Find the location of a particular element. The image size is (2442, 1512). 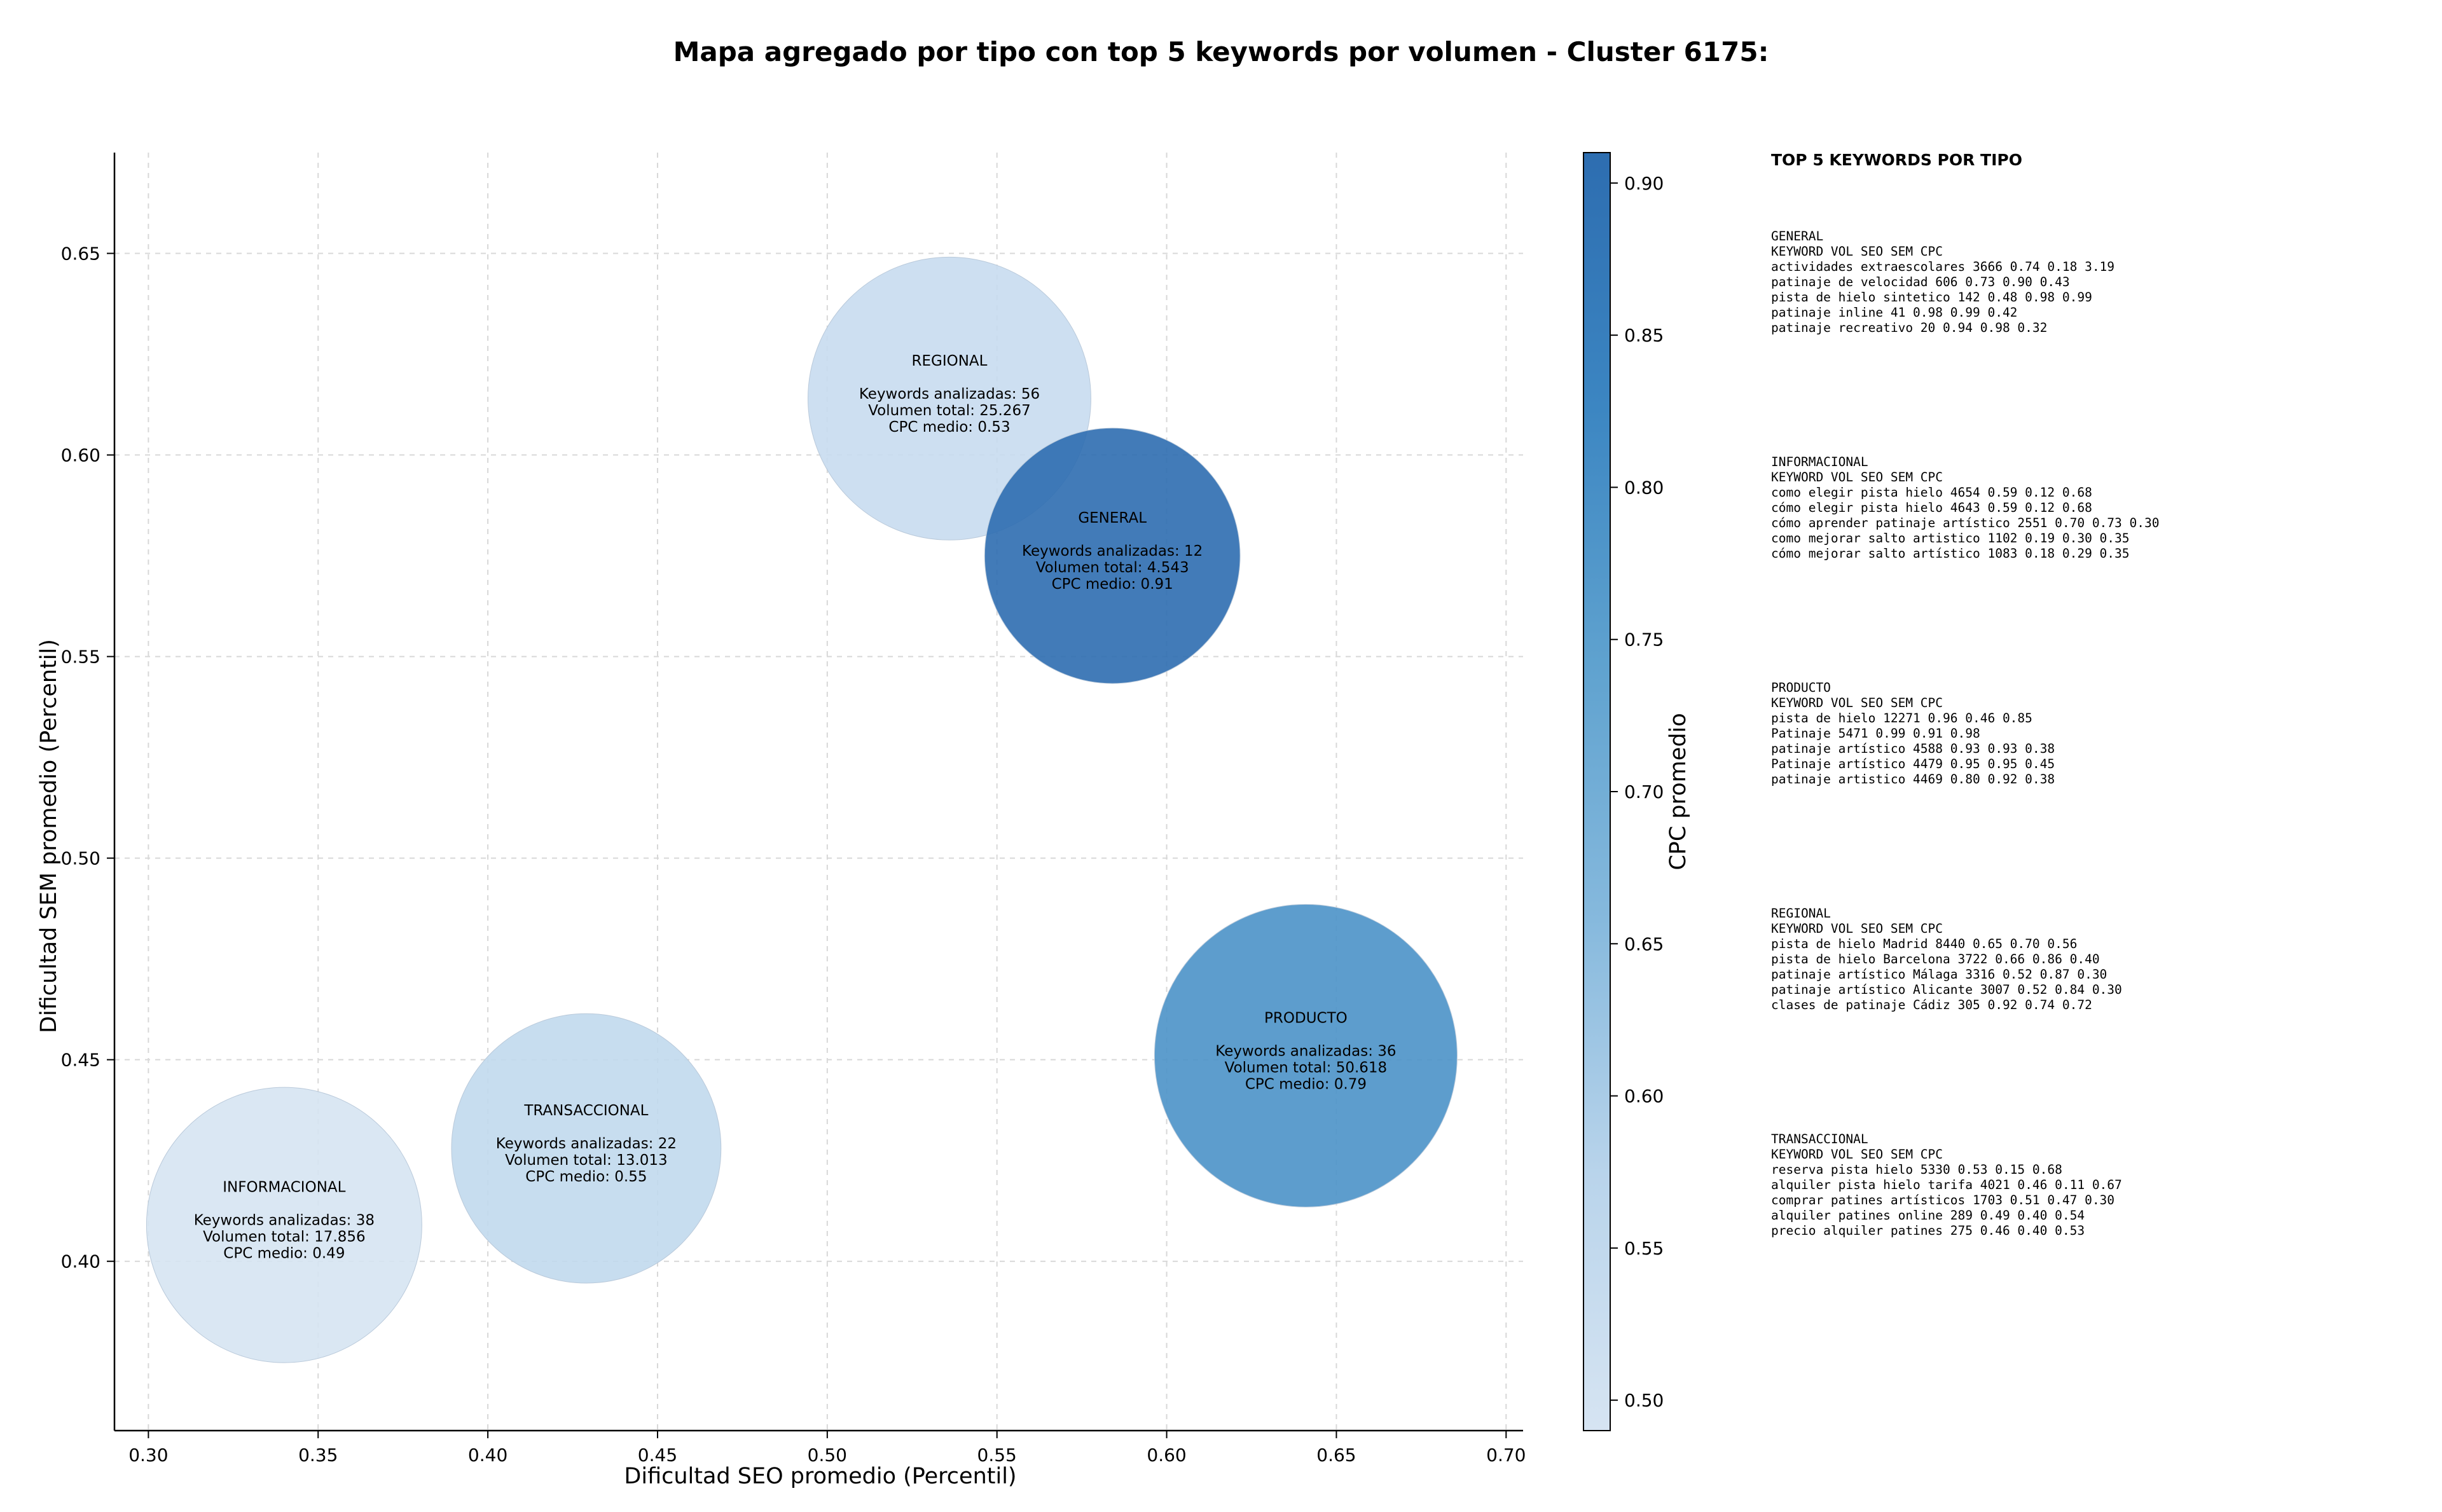

colorbar-tick-label: 0.55 is located at coordinates (1644, 1248).